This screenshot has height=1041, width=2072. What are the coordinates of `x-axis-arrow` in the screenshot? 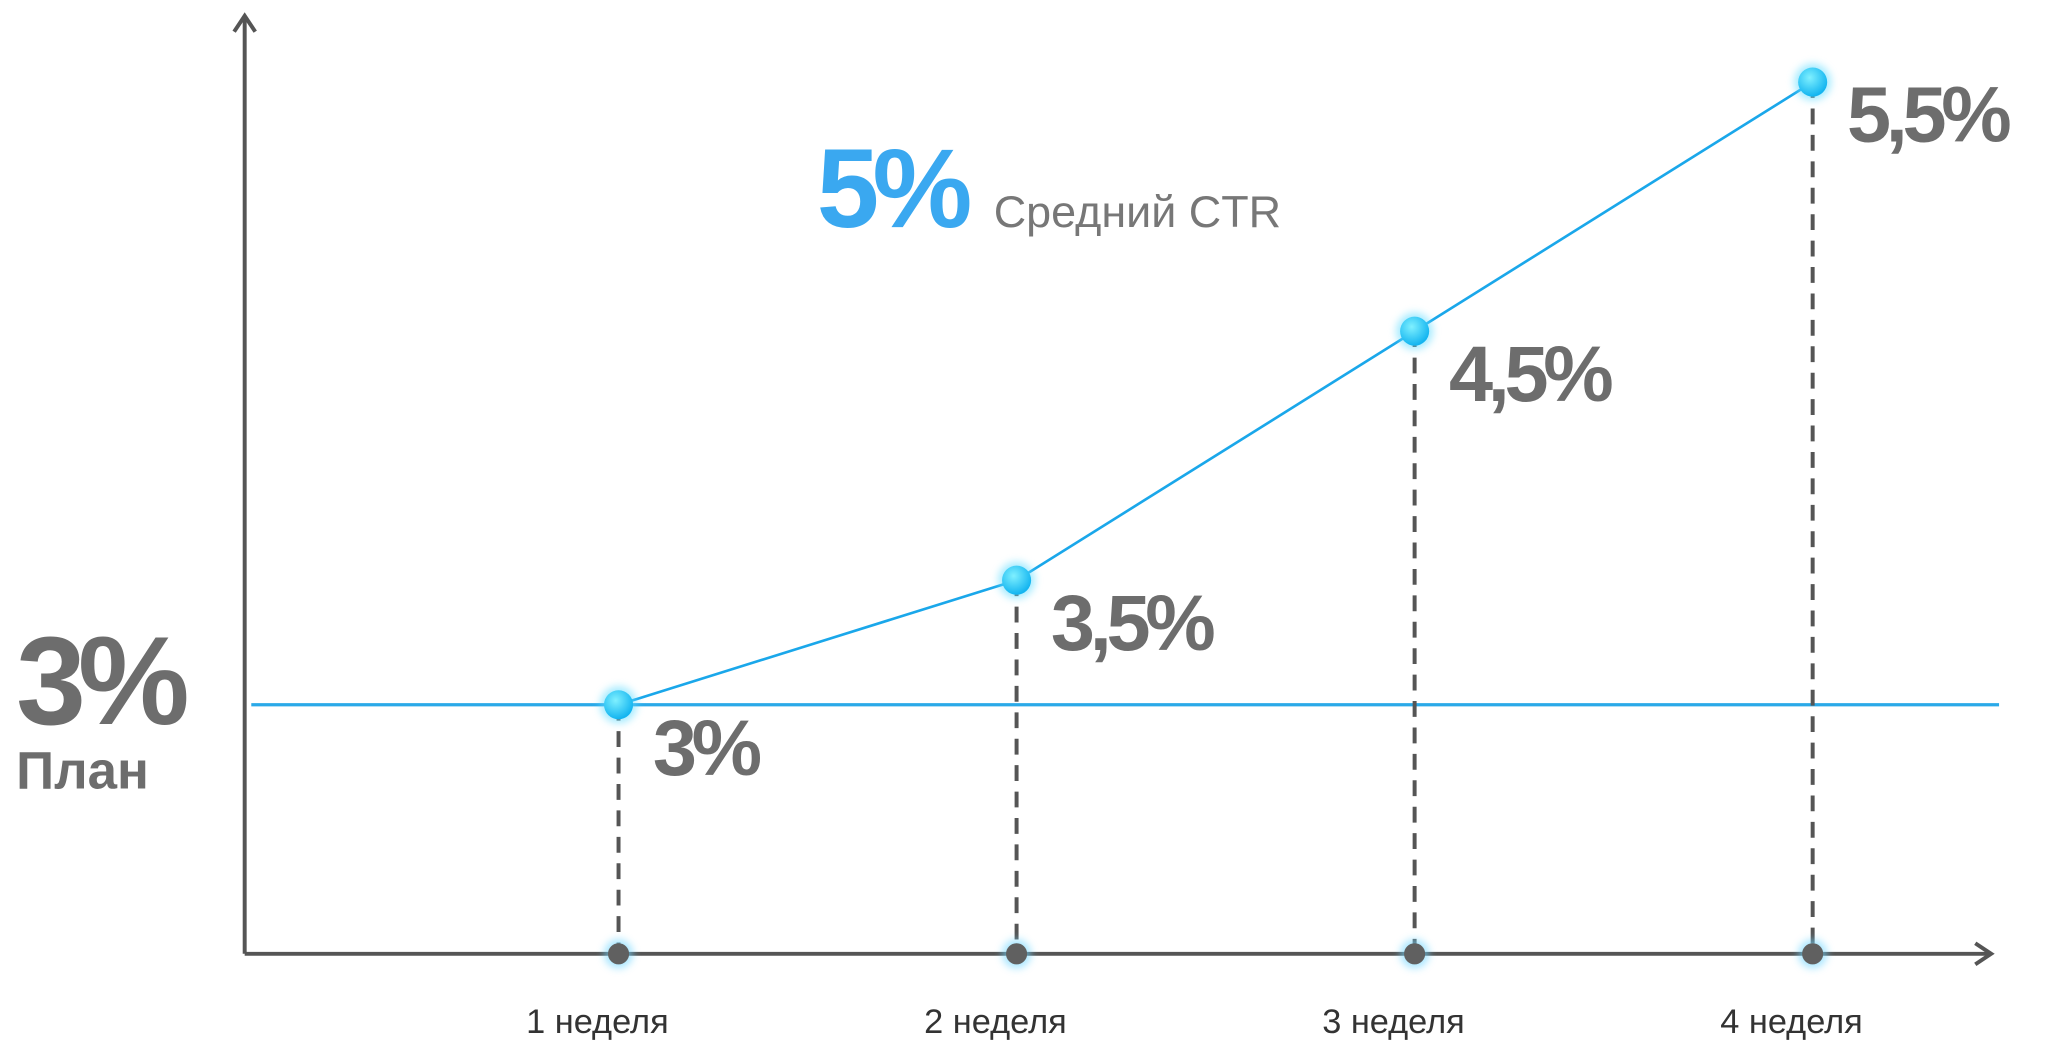 It's located at (1984, 954).